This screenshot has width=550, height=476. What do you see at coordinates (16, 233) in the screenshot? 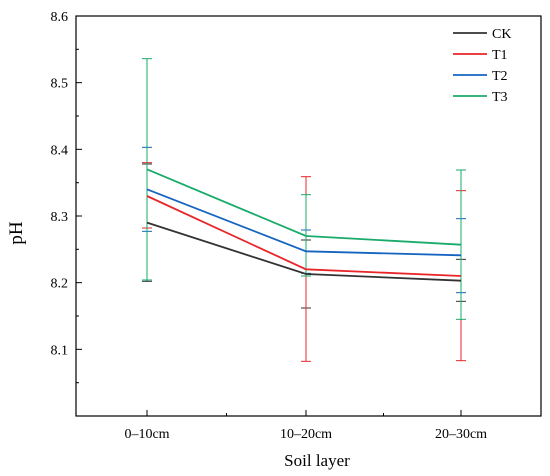
I see `y-axis-label: pH` at bounding box center [16, 233].